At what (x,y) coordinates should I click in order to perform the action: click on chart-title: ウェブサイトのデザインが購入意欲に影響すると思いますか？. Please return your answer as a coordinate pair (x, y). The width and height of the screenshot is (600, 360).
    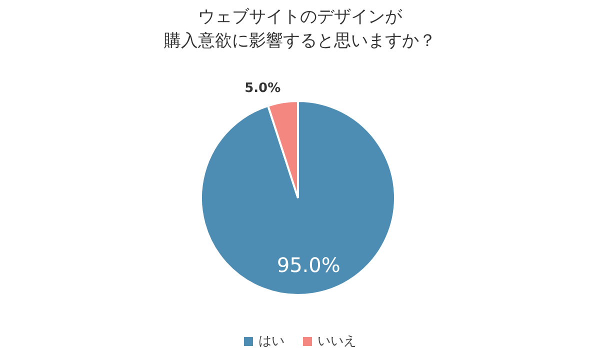
    Looking at the image, I should click on (300, 29).